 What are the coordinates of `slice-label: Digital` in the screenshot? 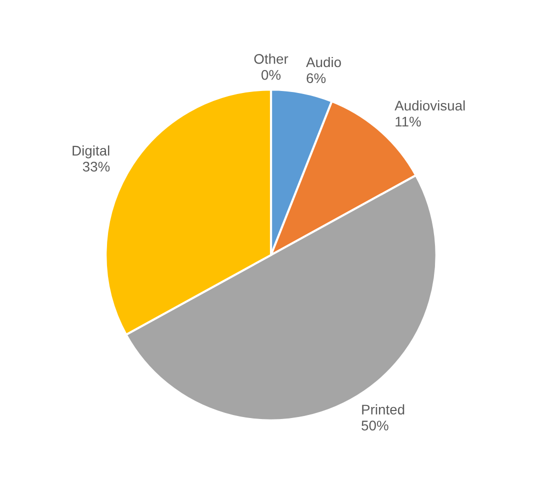 It's located at (91, 151).